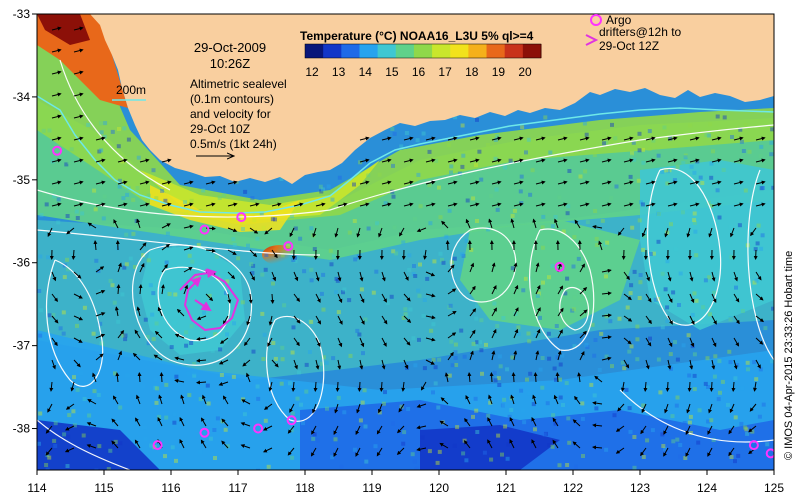 The height and width of the screenshot is (500, 800). I want to click on x-tick-label: 122, so click(573, 488).